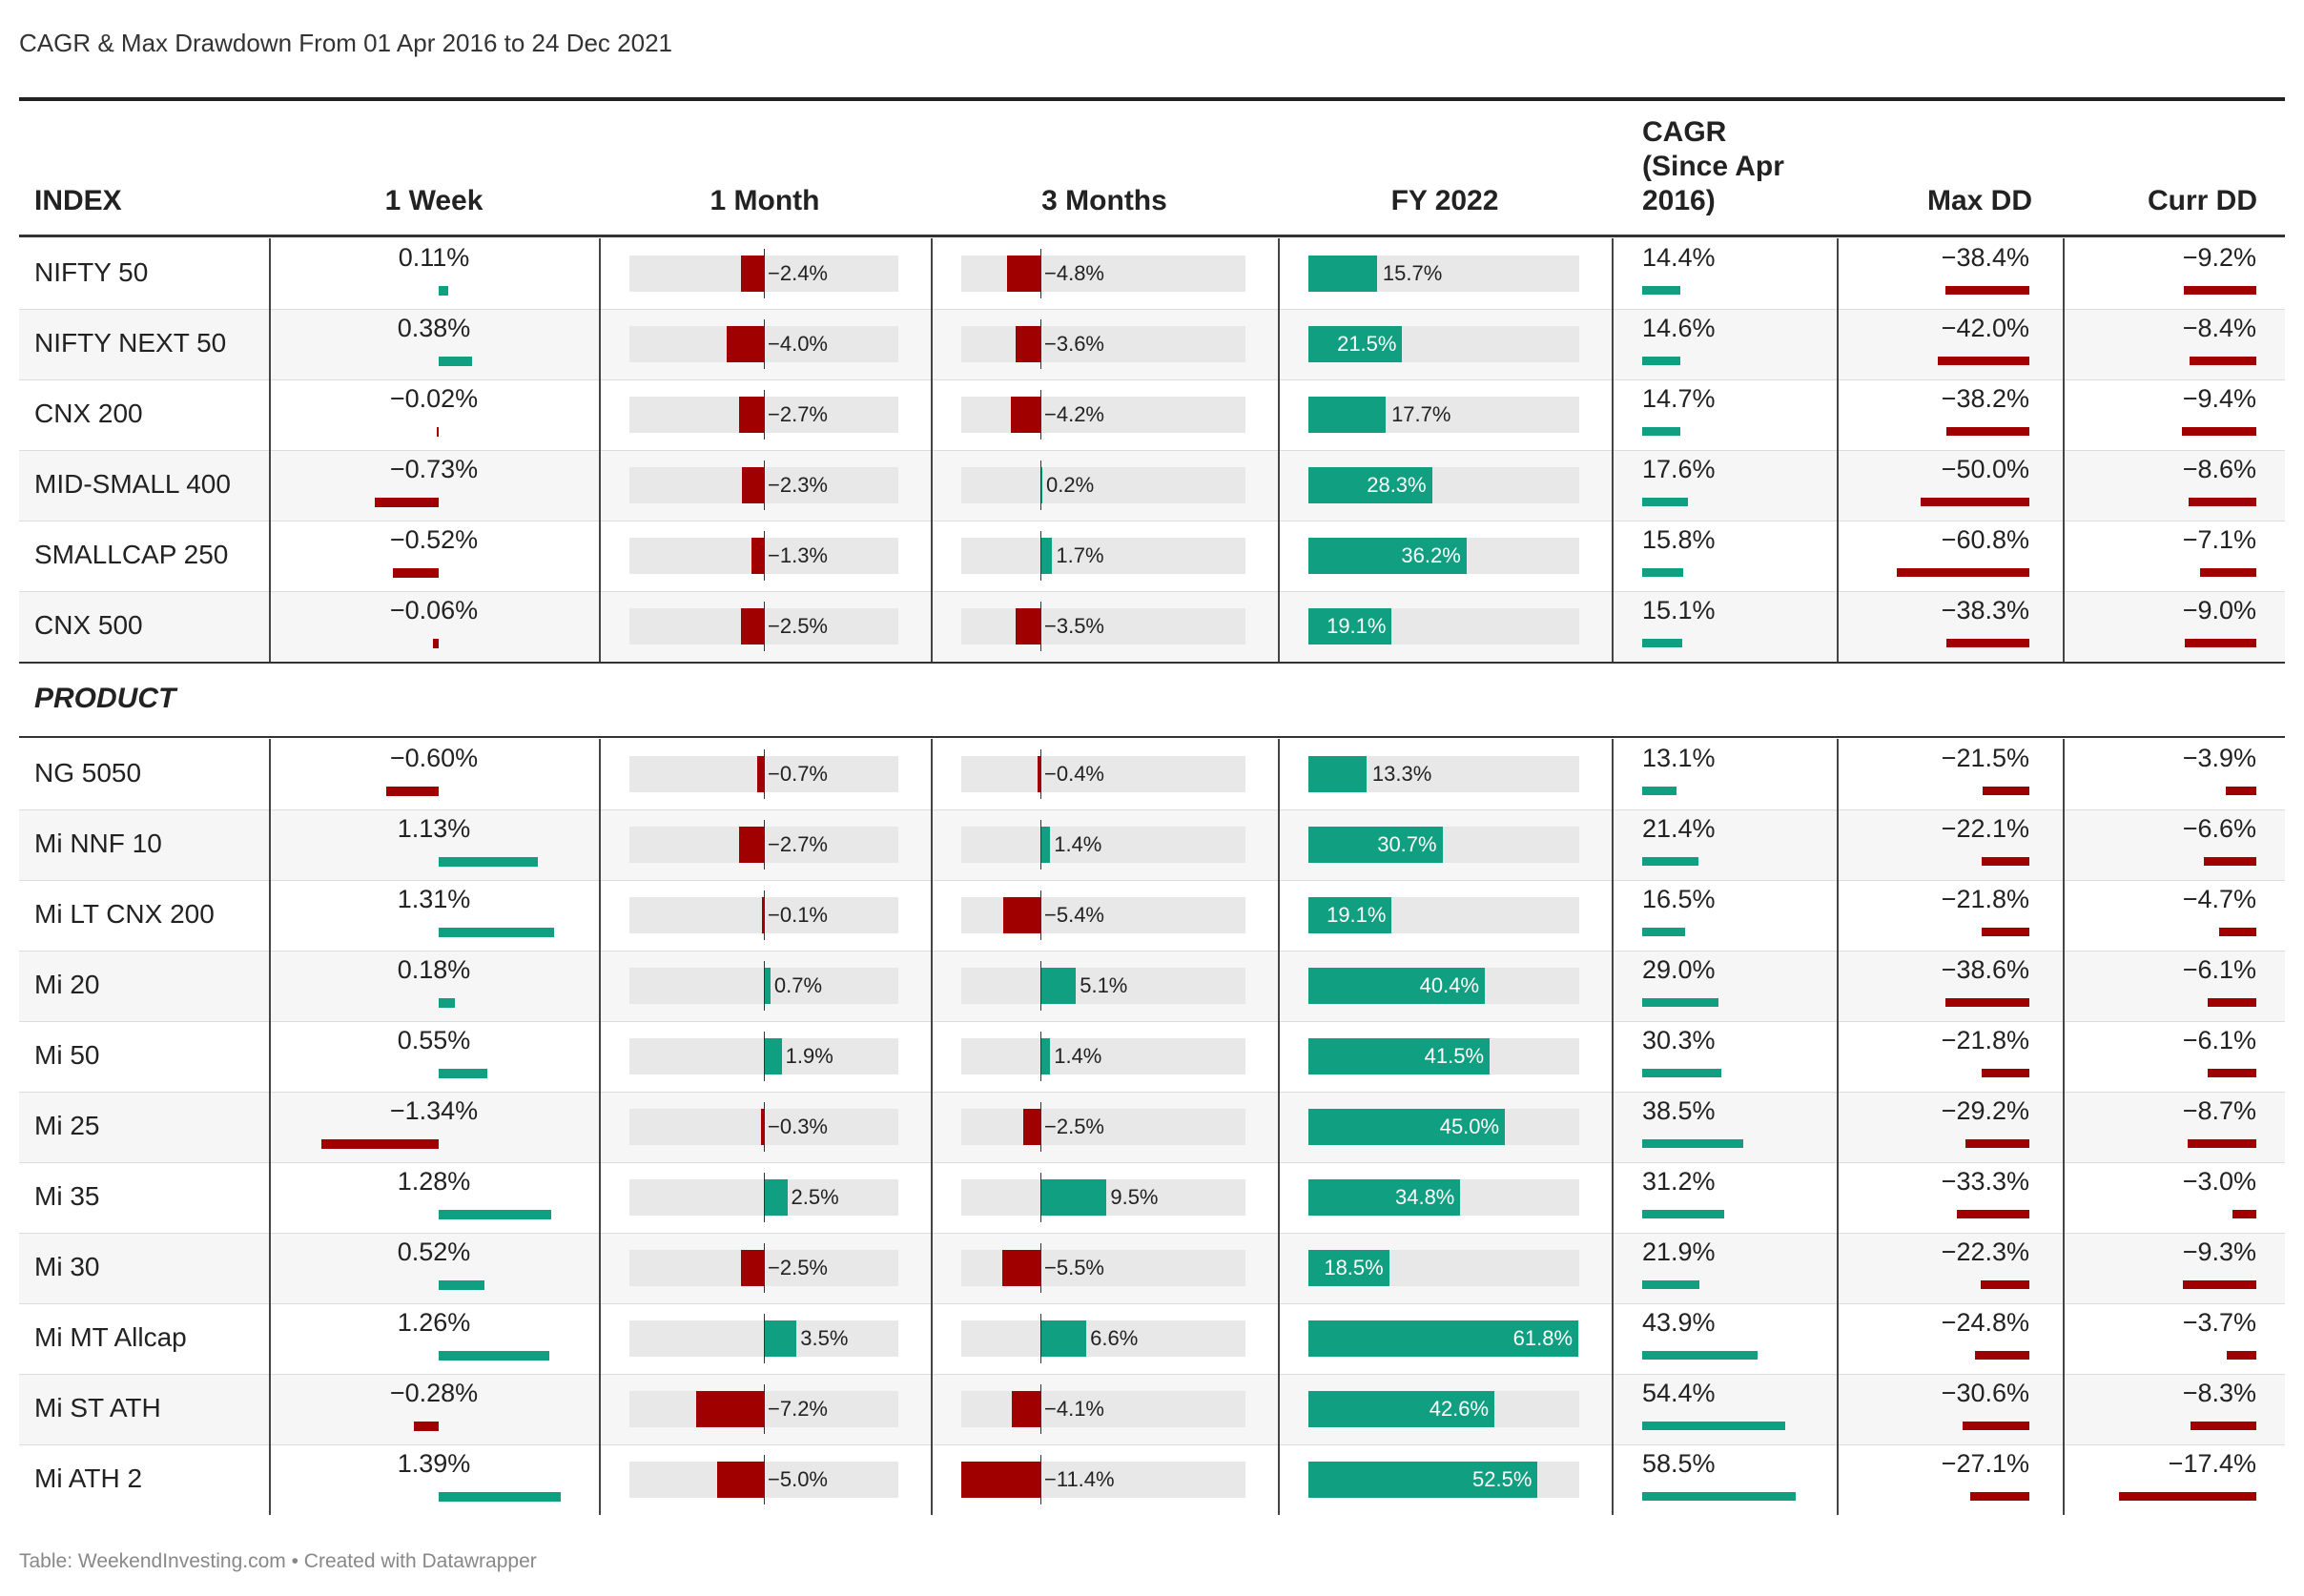 This screenshot has width=2304, height=1596. I want to click on week-value: 0.55%, so click(434, 1040).